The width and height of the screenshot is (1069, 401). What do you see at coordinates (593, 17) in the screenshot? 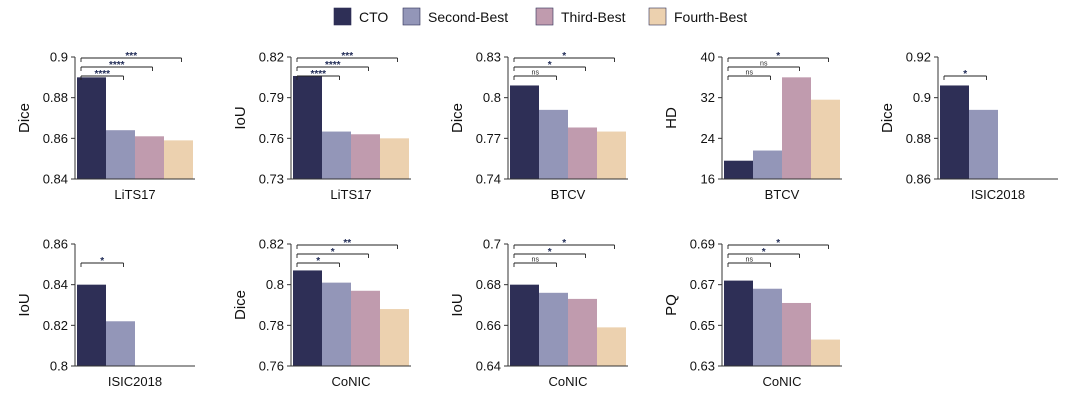
I see `legend-label: Third-Best` at bounding box center [593, 17].